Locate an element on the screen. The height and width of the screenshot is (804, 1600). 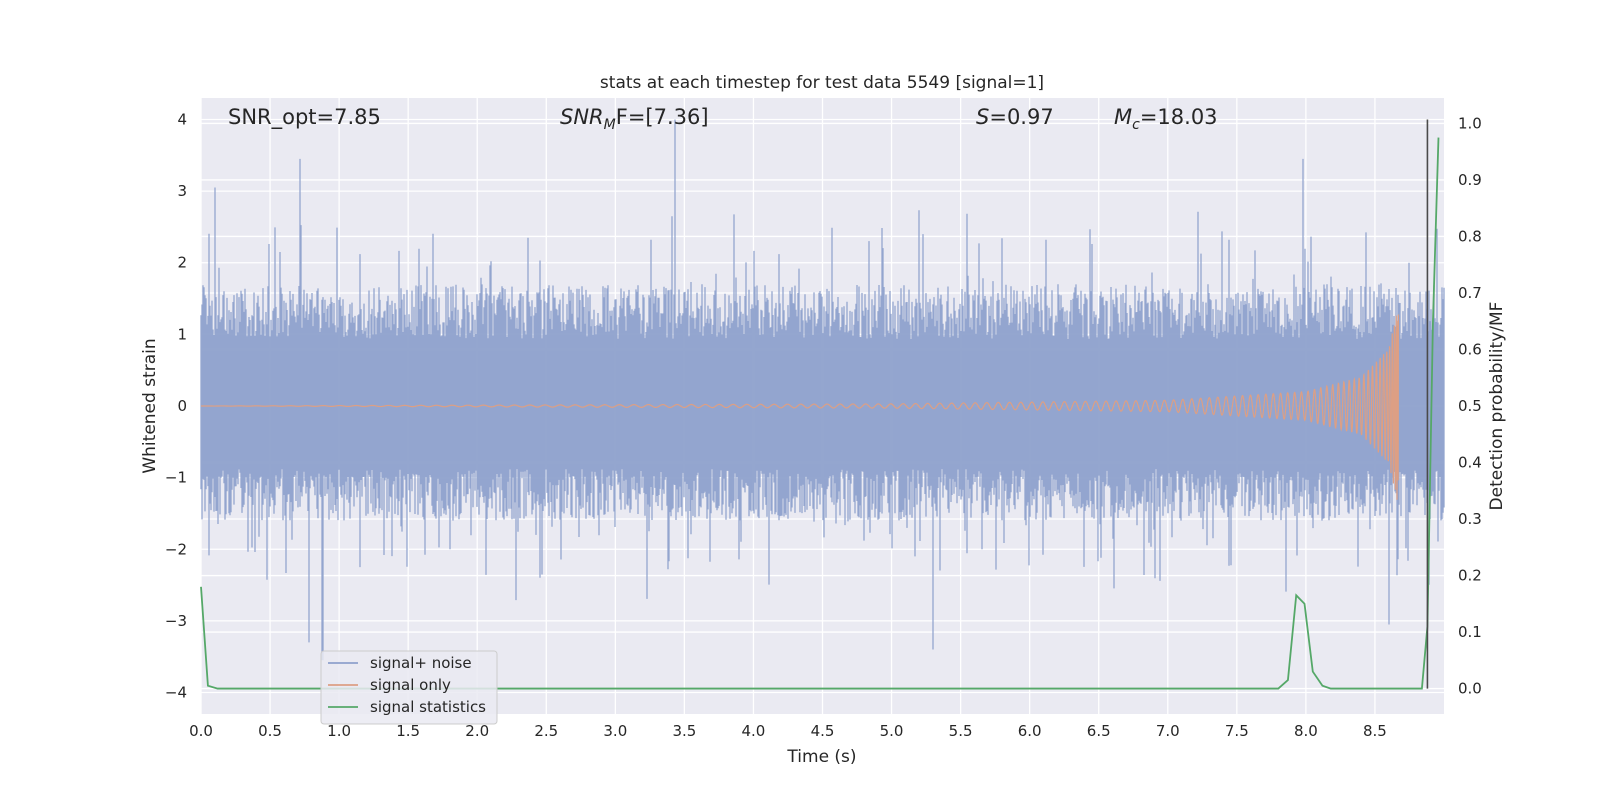
legend-label-signal: signal only is located at coordinates (410, 685).